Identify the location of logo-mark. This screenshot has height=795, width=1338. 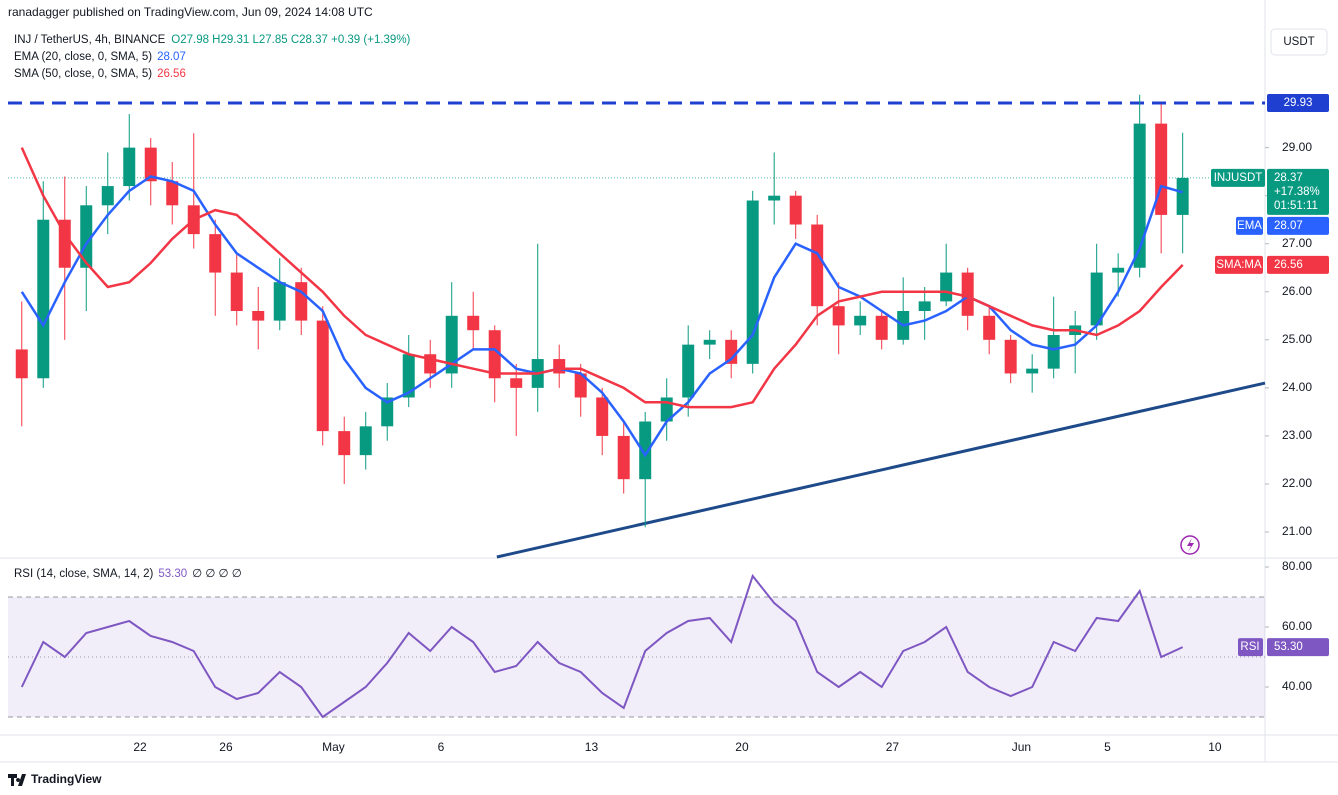
(17, 780).